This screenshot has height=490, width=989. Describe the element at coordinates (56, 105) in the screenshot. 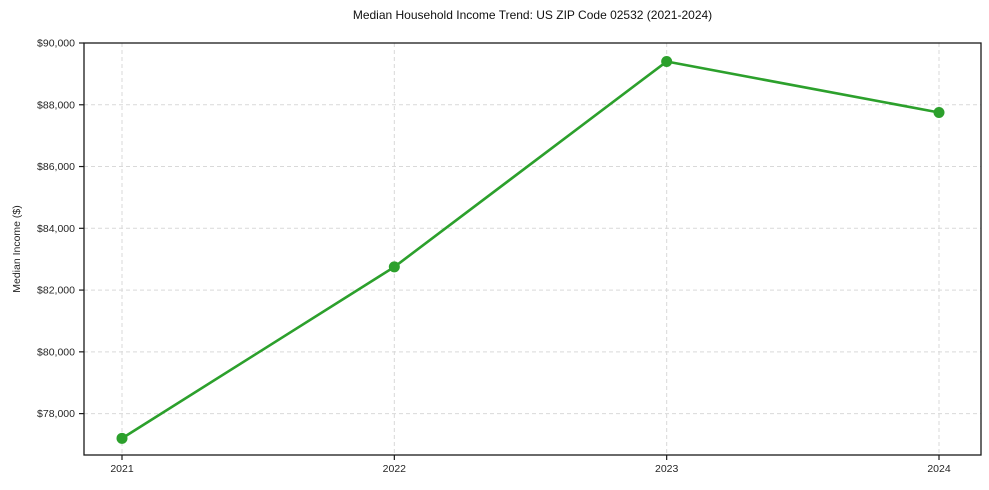

I see `y-tick-label: $88,000` at that location.